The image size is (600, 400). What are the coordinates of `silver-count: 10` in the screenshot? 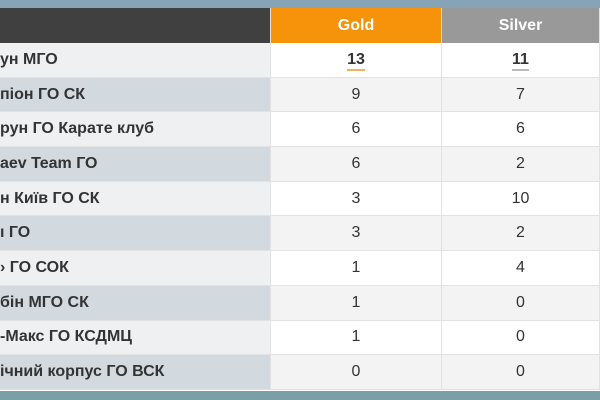 It's located at (520, 199).